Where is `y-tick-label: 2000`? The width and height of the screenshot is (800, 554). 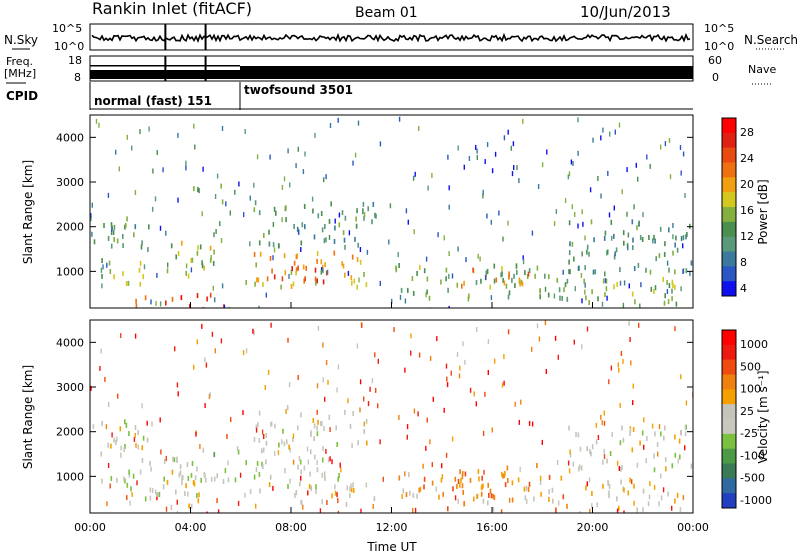 y-tick-label: 2000 is located at coordinates (70, 432).